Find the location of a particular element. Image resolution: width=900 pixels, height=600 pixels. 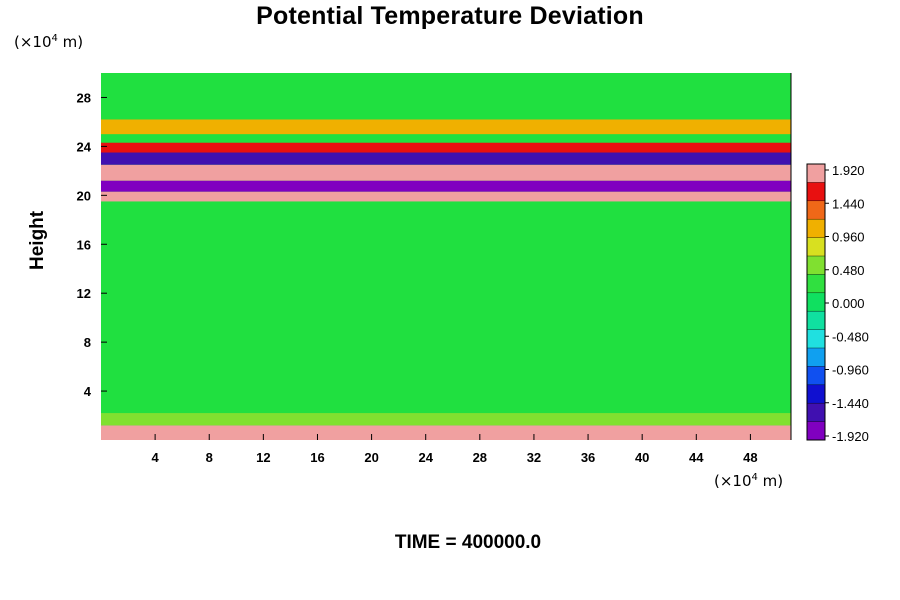

x-tick-label: 40 is located at coordinates (642, 457).